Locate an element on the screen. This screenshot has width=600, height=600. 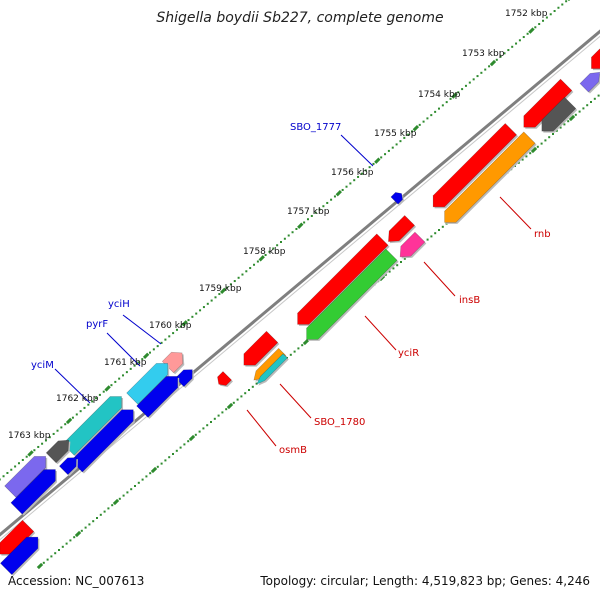
scale-label: 1763 kbp is located at coordinates (29, 436).